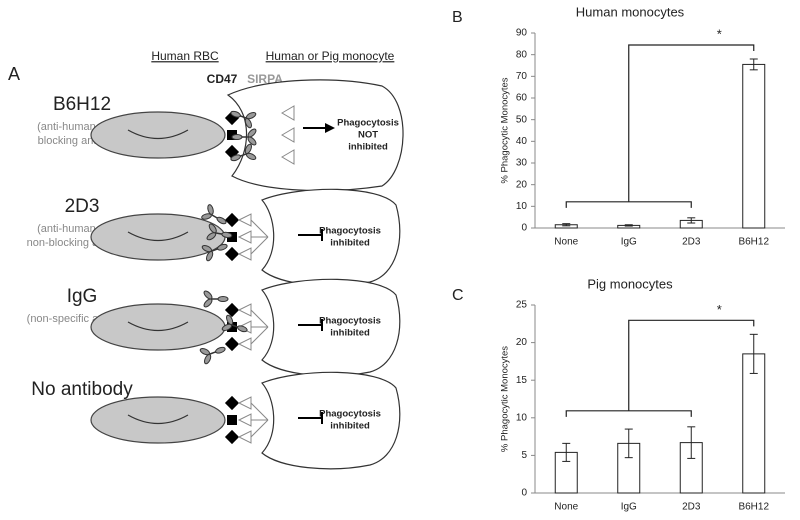  Describe the element at coordinates (522, 76) in the screenshot. I see `y-tick-label: 70` at that location.